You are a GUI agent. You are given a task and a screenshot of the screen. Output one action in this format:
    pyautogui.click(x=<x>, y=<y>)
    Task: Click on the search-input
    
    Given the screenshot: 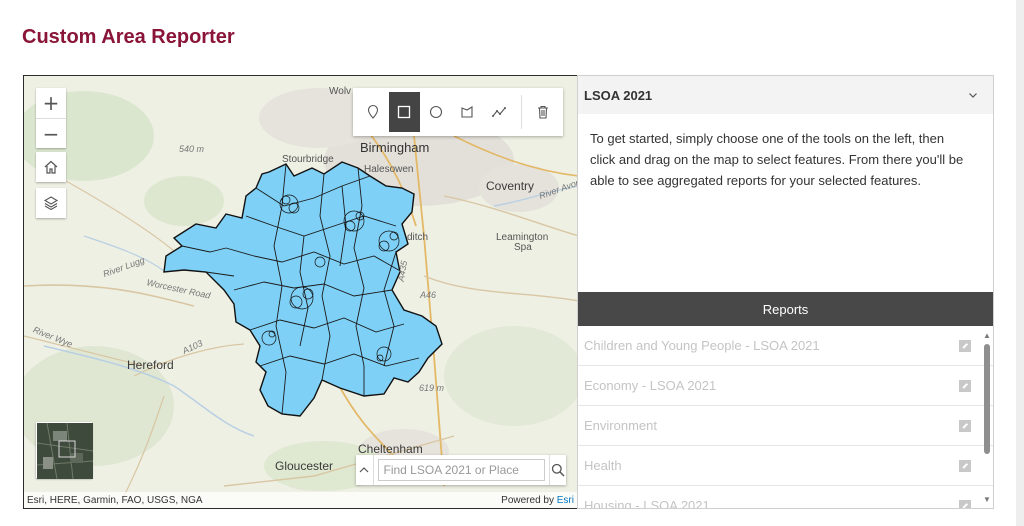 What is the action you would take?
    pyautogui.click(x=461, y=470)
    